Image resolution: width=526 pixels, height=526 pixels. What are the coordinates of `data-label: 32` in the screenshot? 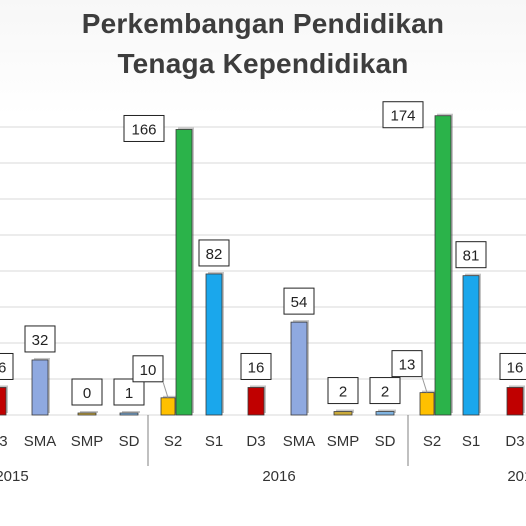 It's located at (40, 340).